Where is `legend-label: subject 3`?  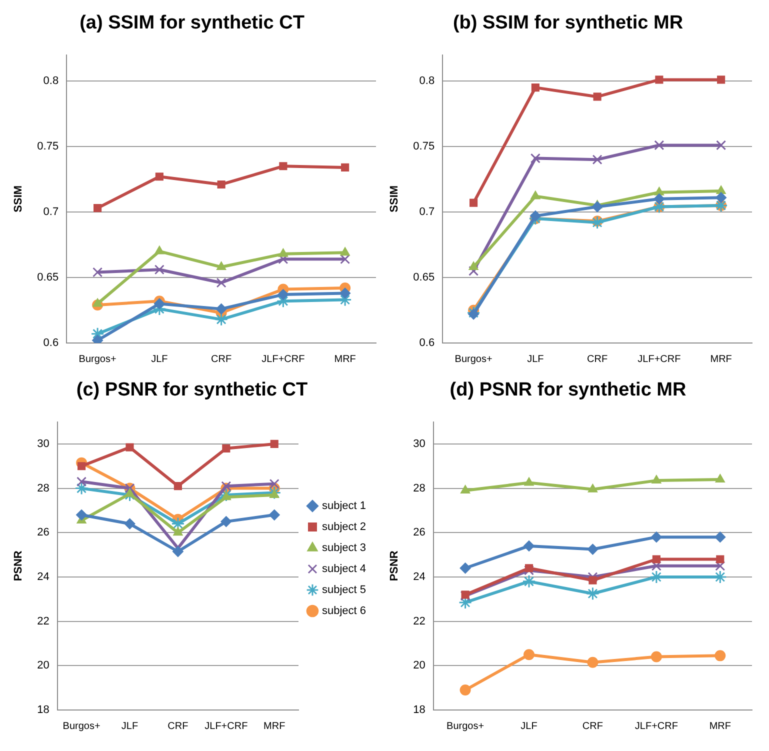 legend-label: subject 3 is located at coordinates (344, 548).